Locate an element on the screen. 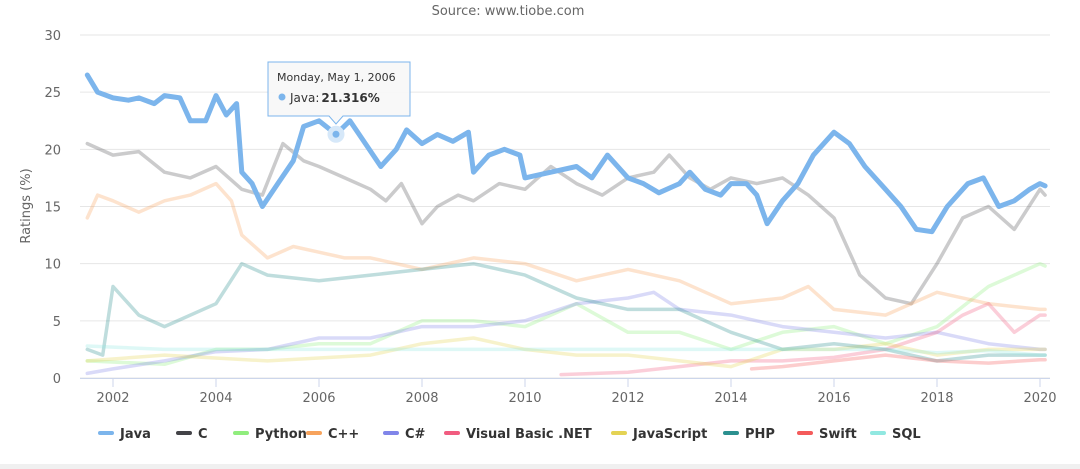  x-tick-label: 2016 is located at coordinates (833, 398).